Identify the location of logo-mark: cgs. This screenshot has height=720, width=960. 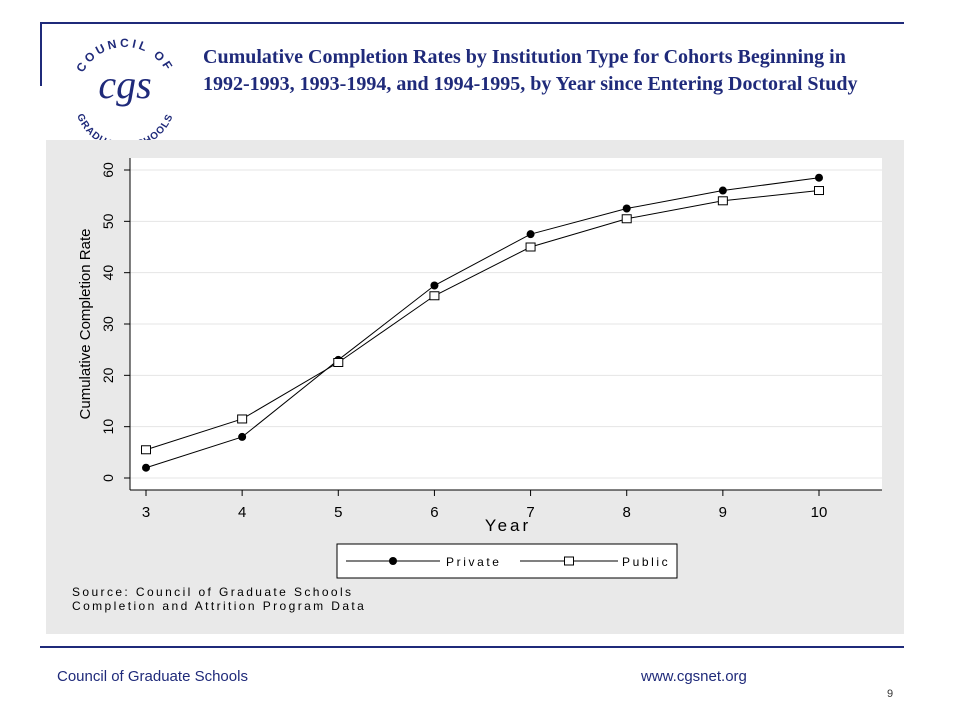
(124, 84).